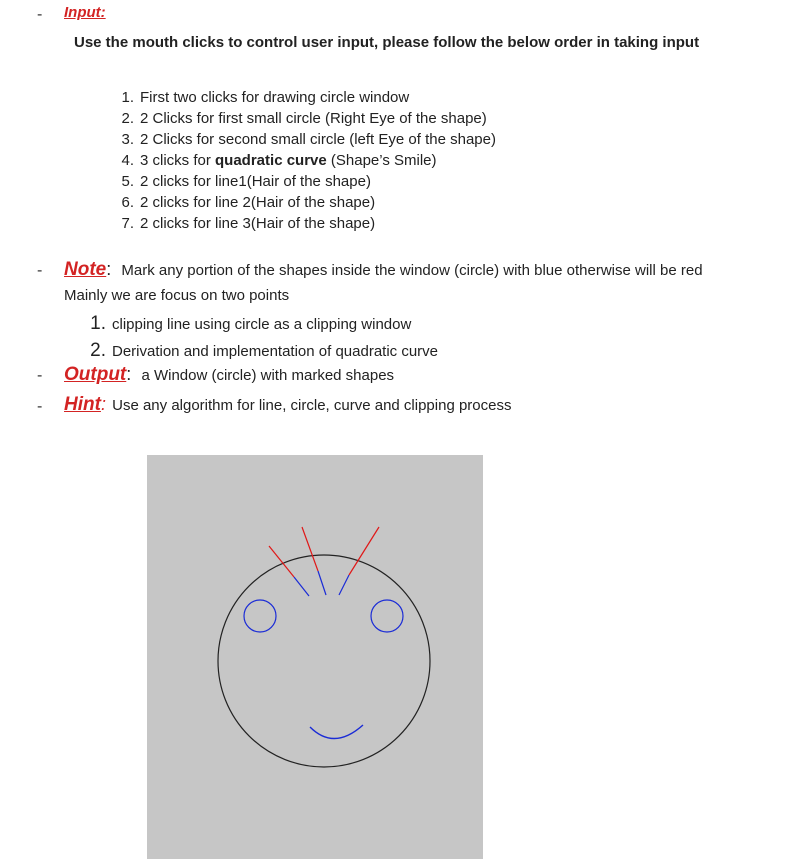 This screenshot has height=868, width=798. What do you see at coordinates (310, 549) in the screenshot?
I see `hair-line-2-outside` at bounding box center [310, 549].